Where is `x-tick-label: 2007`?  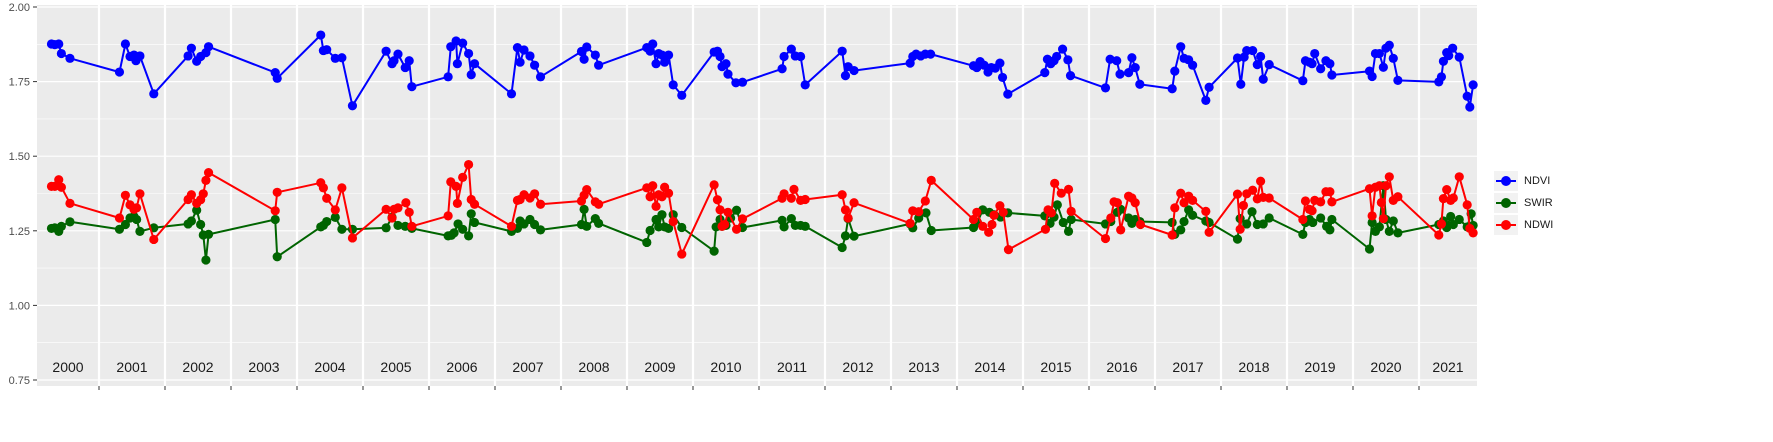
x-tick-label: 2007 is located at coordinates (527, 367).